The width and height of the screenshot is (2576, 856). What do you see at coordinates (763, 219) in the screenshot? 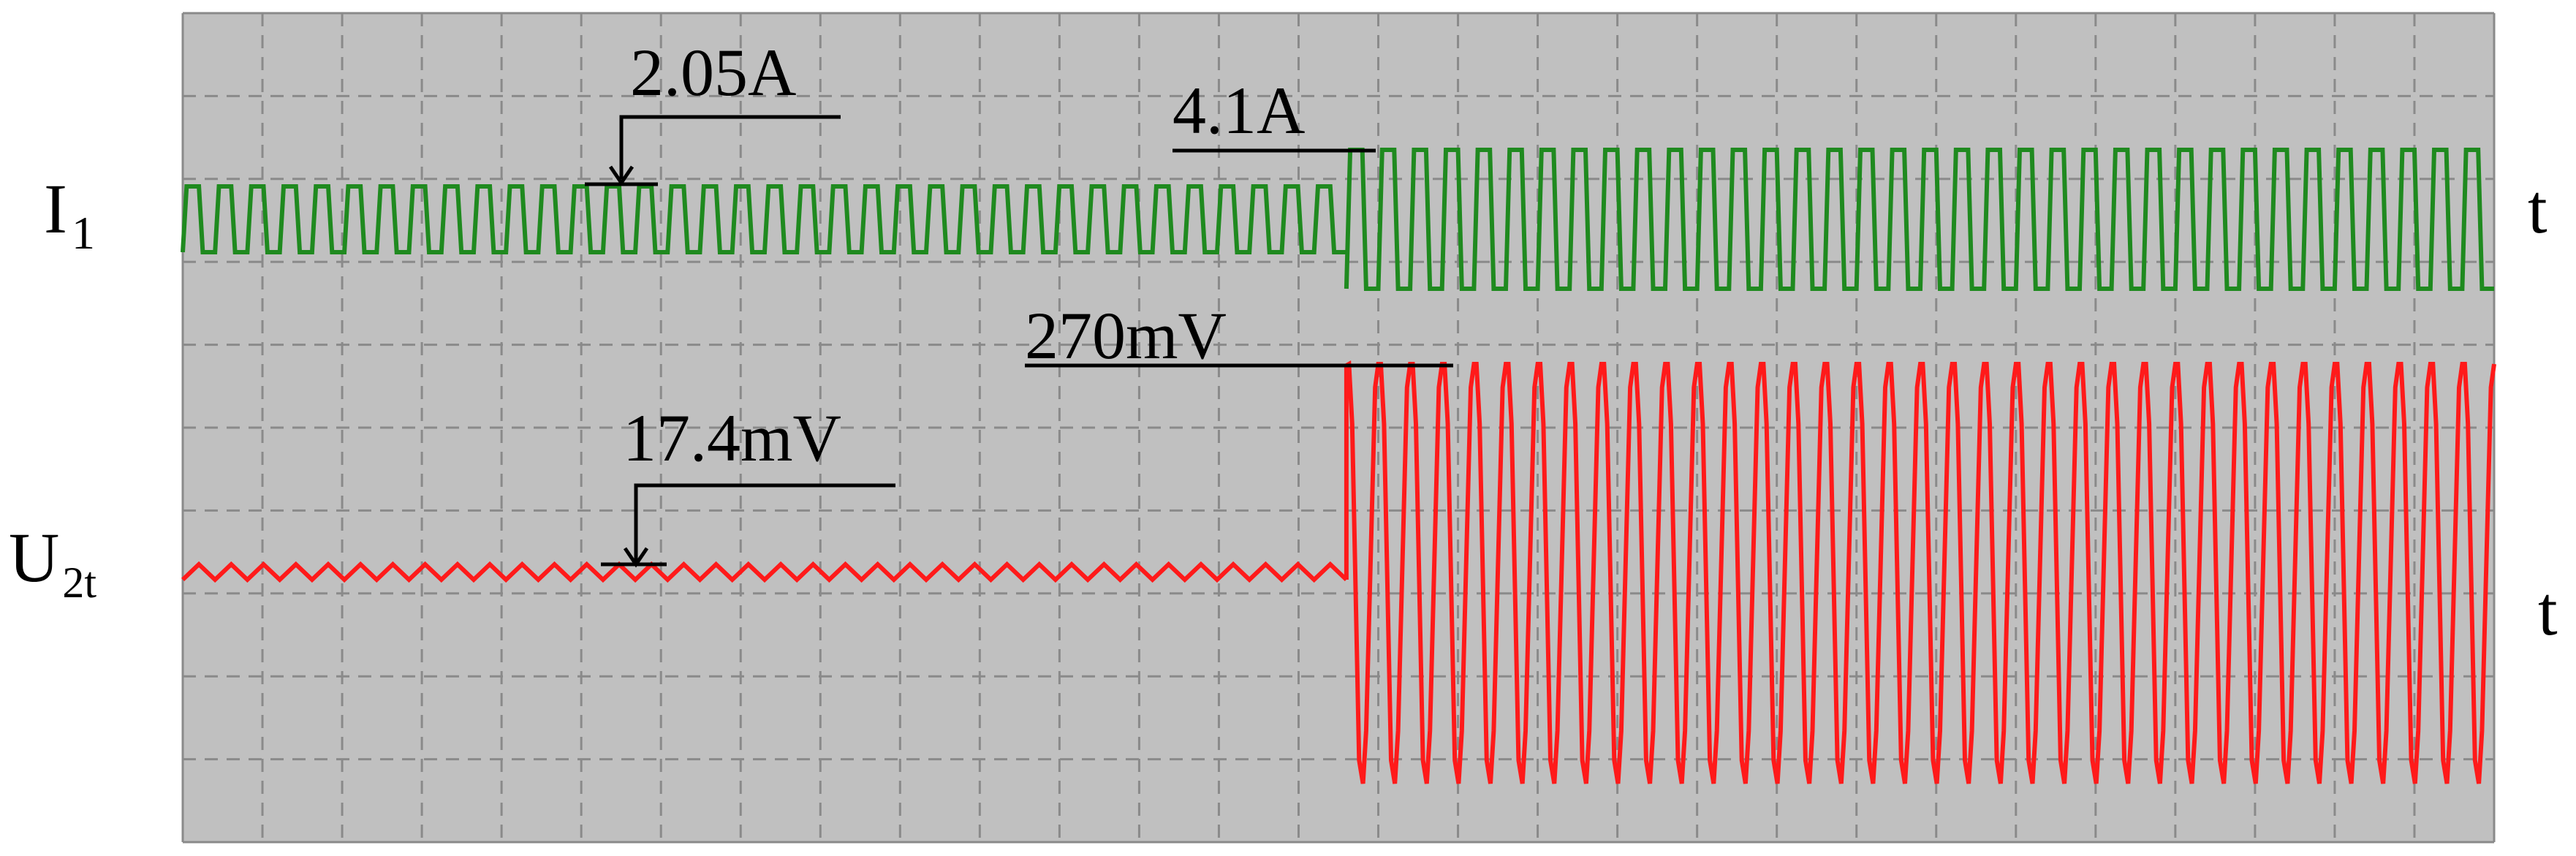
I see `trace-i1-before` at bounding box center [763, 219].